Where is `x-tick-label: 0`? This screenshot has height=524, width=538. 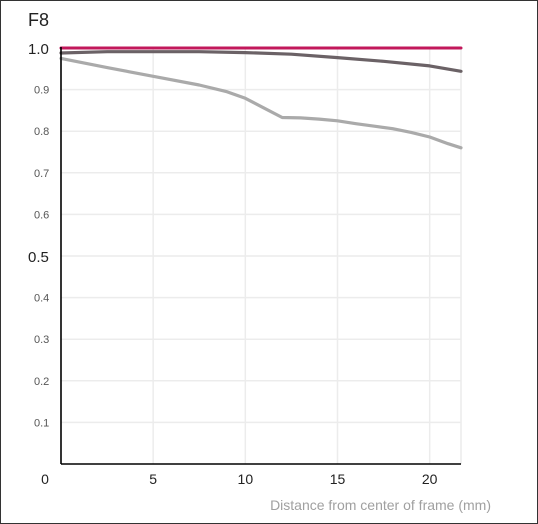 x-tick-label: 0 is located at coordinates (45, 479).